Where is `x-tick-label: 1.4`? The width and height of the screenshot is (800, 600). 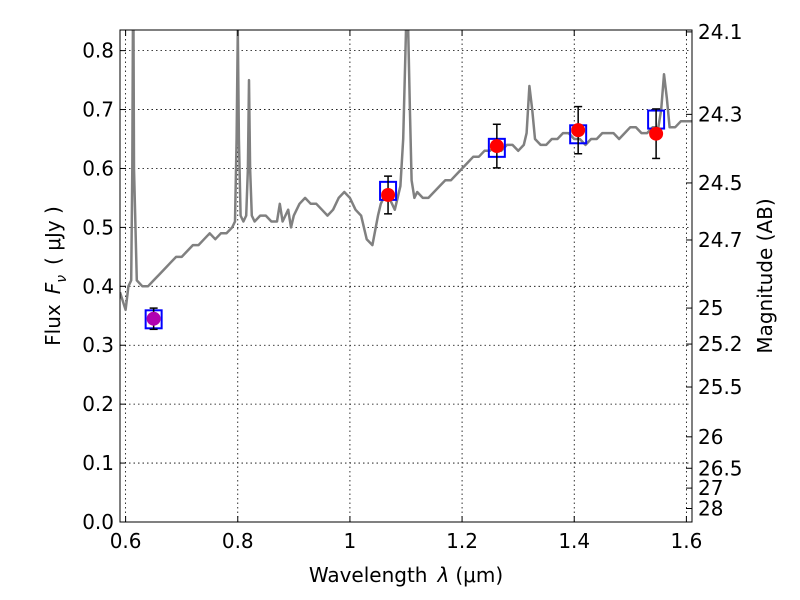 x-tick-label: 1.4 is located at coordinates (574, 541).